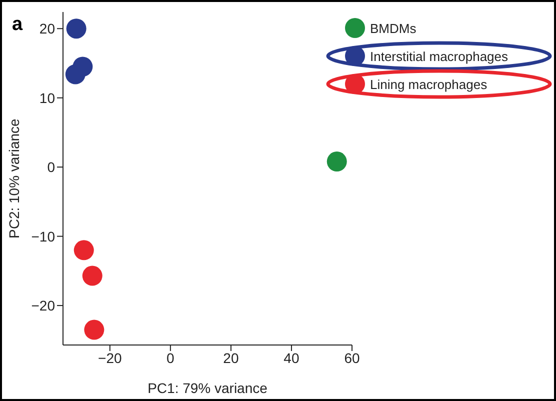 This screenshot has width=556, height=401. What do you see at coordinates (47, 28) in the screenshot?
I see `y-tick-label: 20` at bounding box center [47, 28].